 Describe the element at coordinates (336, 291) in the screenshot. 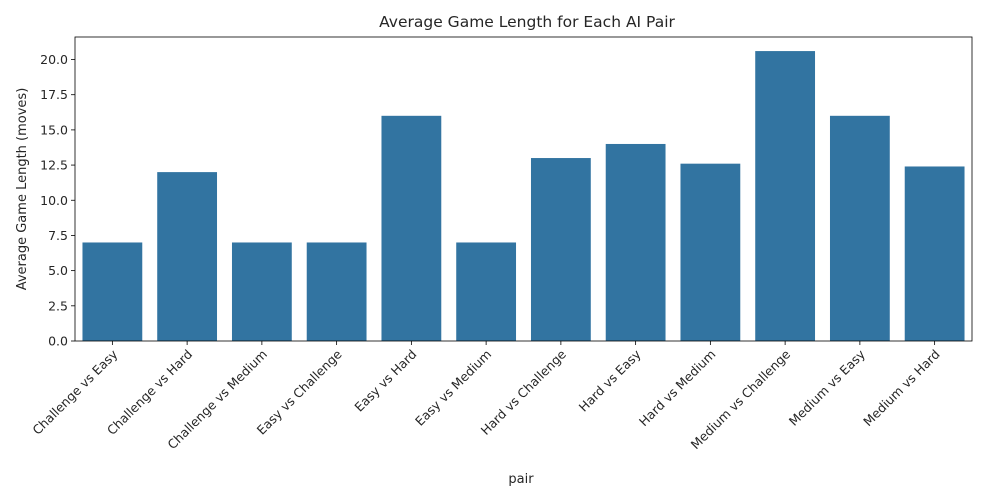

I see `bar-easy-vs-challenge` at that location.